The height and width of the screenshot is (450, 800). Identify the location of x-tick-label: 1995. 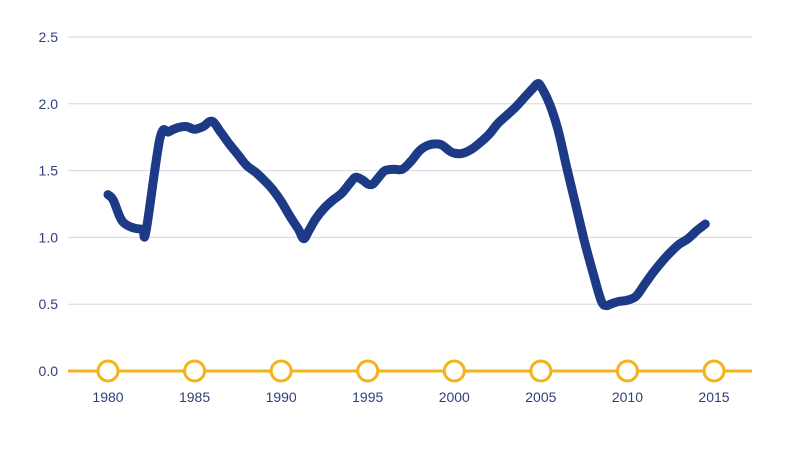
(367, 397).